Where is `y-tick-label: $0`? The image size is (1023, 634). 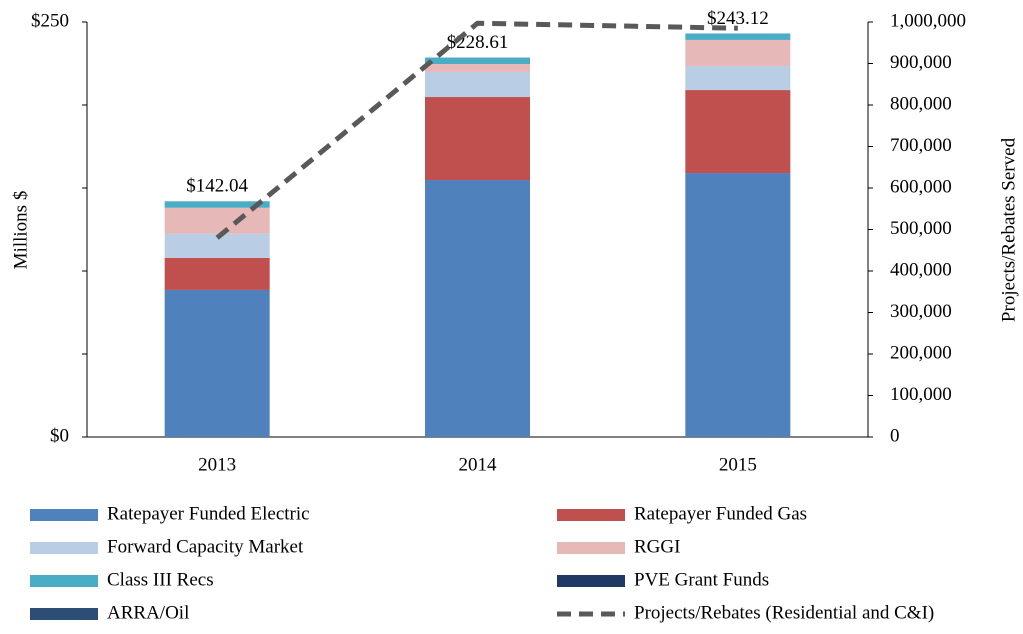 y-tick-label: $0 is located at coordinates (59, 435).